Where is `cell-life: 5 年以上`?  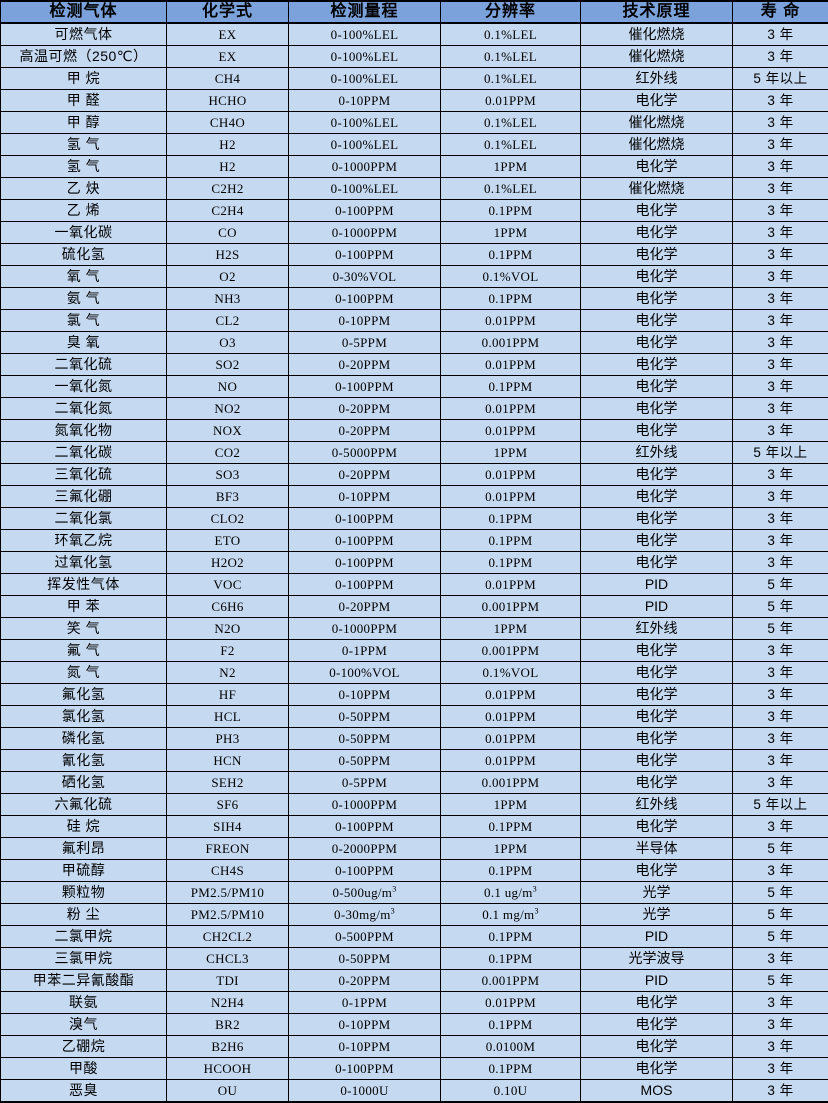 cell-life: 5 年以上 is located at coordinates (780, 453).